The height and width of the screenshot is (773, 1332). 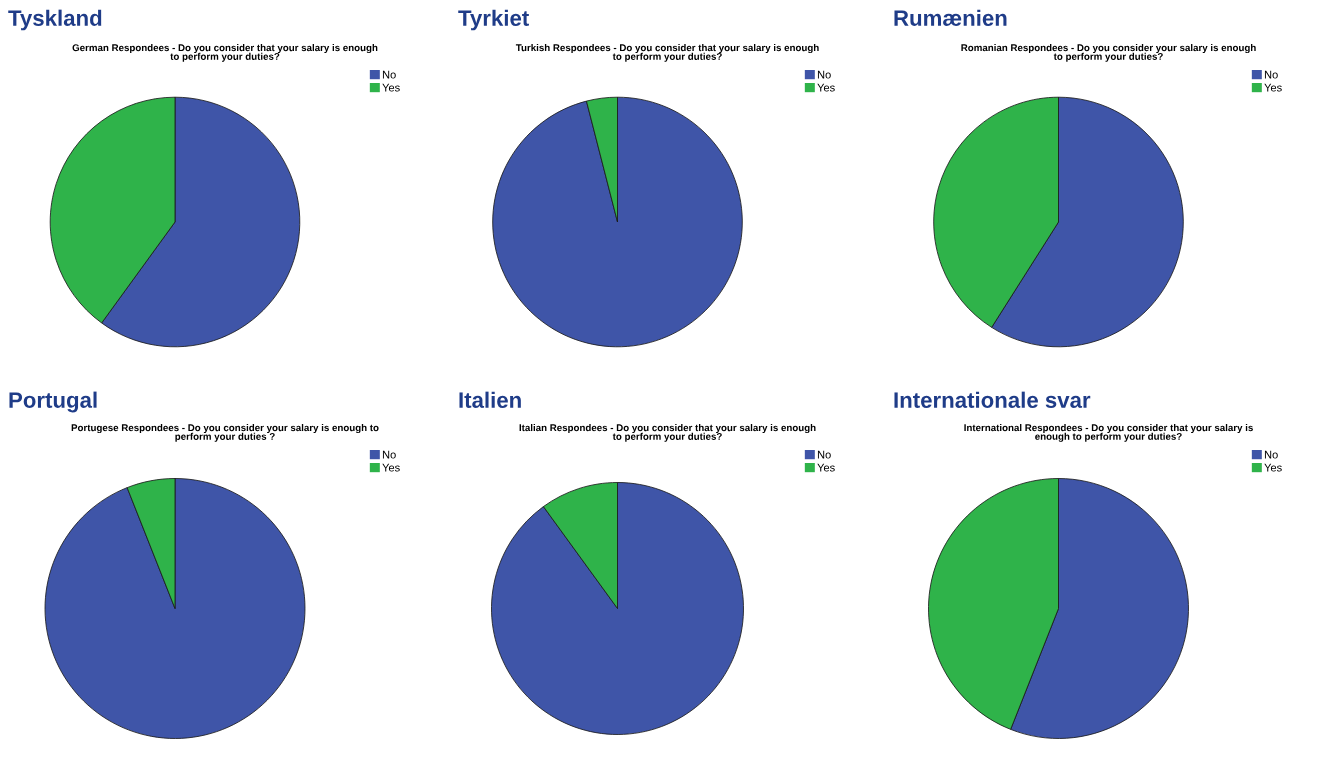 What do you see at coordinates (493, 20) in the screenshot?
I see `chart-title: Tyrkiet` at bounding box center [493, 20].